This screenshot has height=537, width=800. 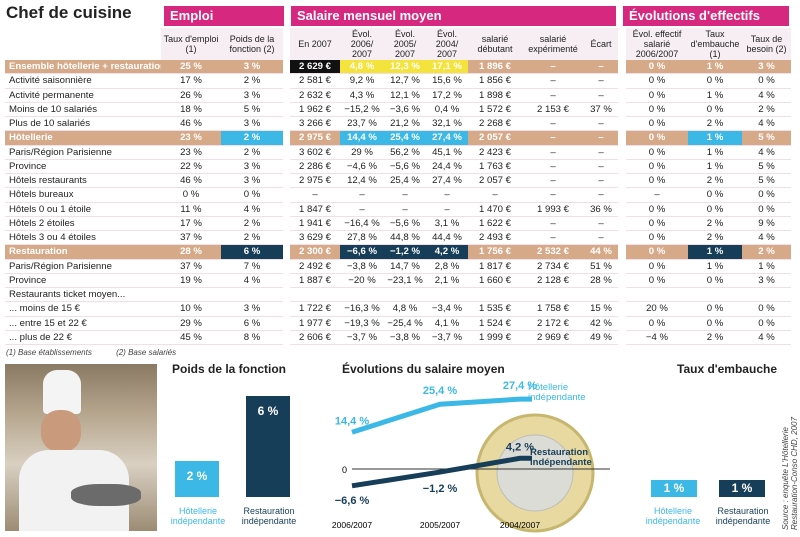 What do you see at coordinates (362, 110) in the screenshot?
I see `table-cell: −15,2 %` at bounding box center [362, 110].